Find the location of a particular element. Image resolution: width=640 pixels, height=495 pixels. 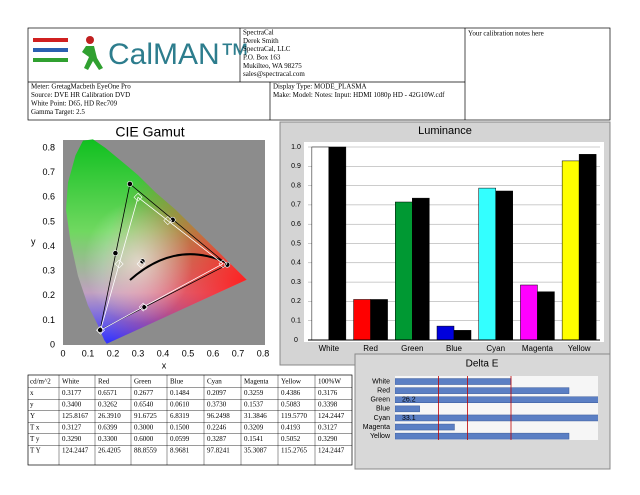

x-tick-label: Yellow is located at coordinates (579, 348).